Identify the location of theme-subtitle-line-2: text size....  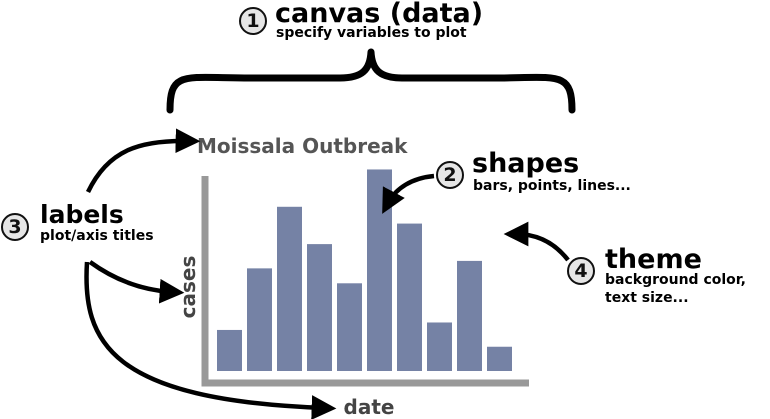
(647, 298).